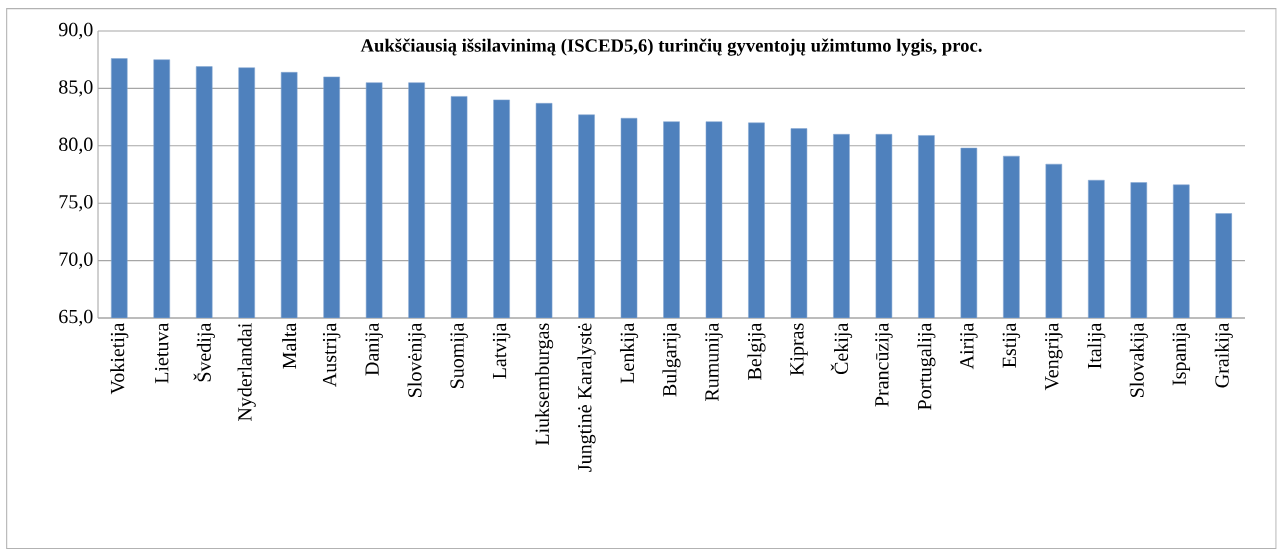 This screenshot has height=549, width=1285. What do you see at coordinates (841, 348) in the screenshot?
I see `x-tick-label: Čekija` at bounding box center [841, 348].